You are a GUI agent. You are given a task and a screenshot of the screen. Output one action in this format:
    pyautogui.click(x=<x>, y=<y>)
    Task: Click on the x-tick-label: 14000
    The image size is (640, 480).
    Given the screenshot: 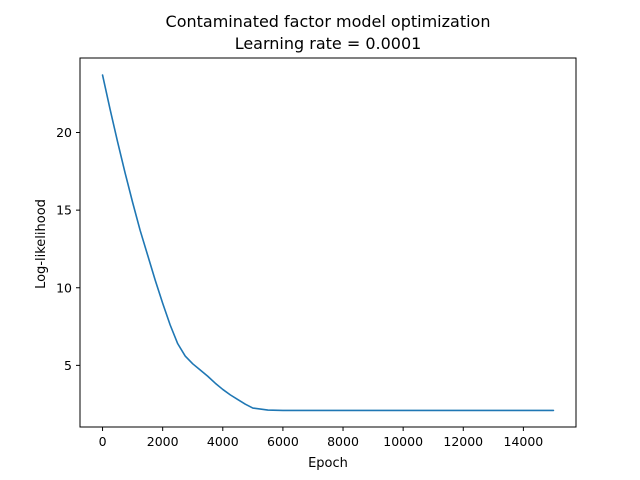 What is the action you would take?
    pyautogui.click(x=524, y=441)
    